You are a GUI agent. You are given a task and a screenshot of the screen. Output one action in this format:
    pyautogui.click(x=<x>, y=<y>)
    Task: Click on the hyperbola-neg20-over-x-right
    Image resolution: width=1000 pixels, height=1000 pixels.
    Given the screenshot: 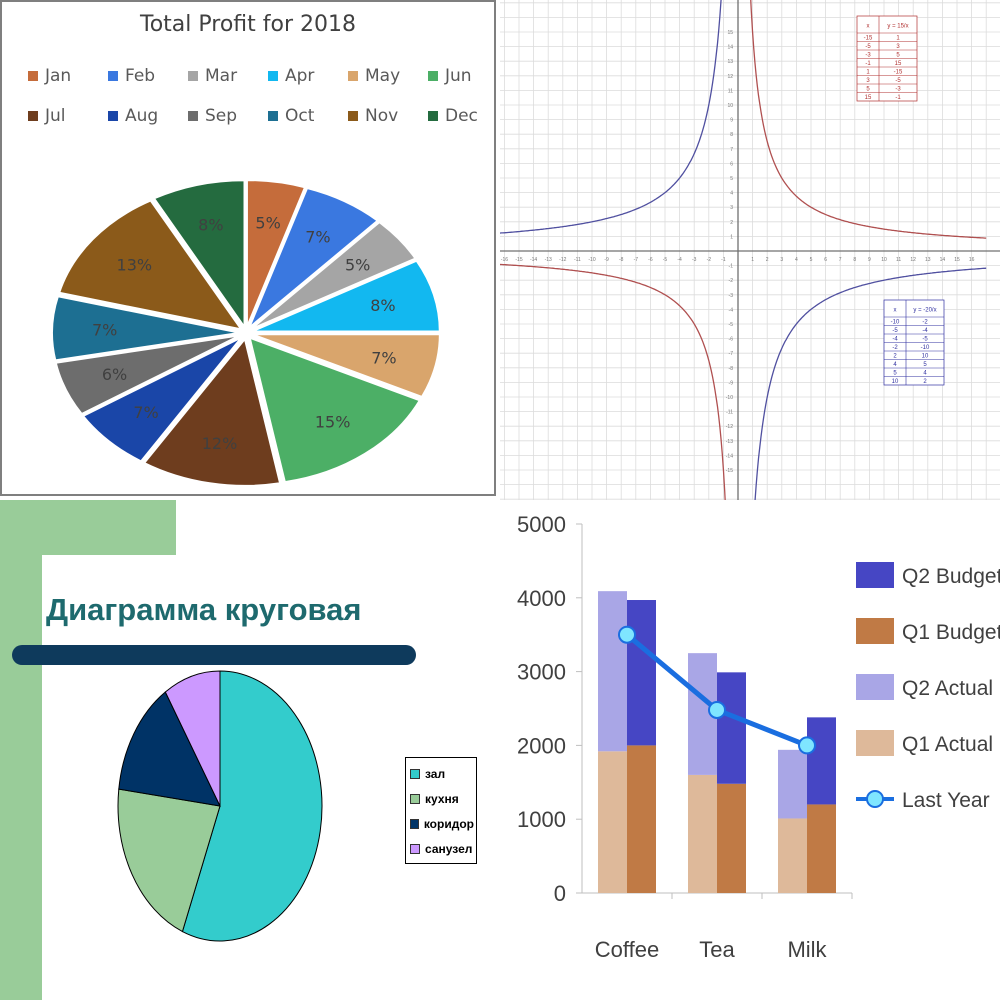 What is the action you would take?
    pyautogui.click(x=870, y=383)
    